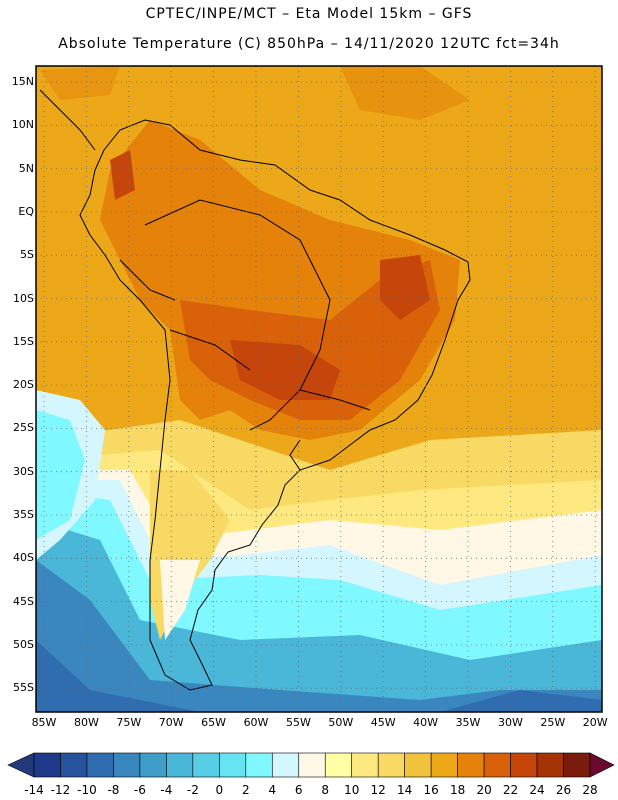 The image size is (618, 800). Describe the element at coordinates (129, 722) in the screenshot. I see `longitude-label: 75W` at that location.